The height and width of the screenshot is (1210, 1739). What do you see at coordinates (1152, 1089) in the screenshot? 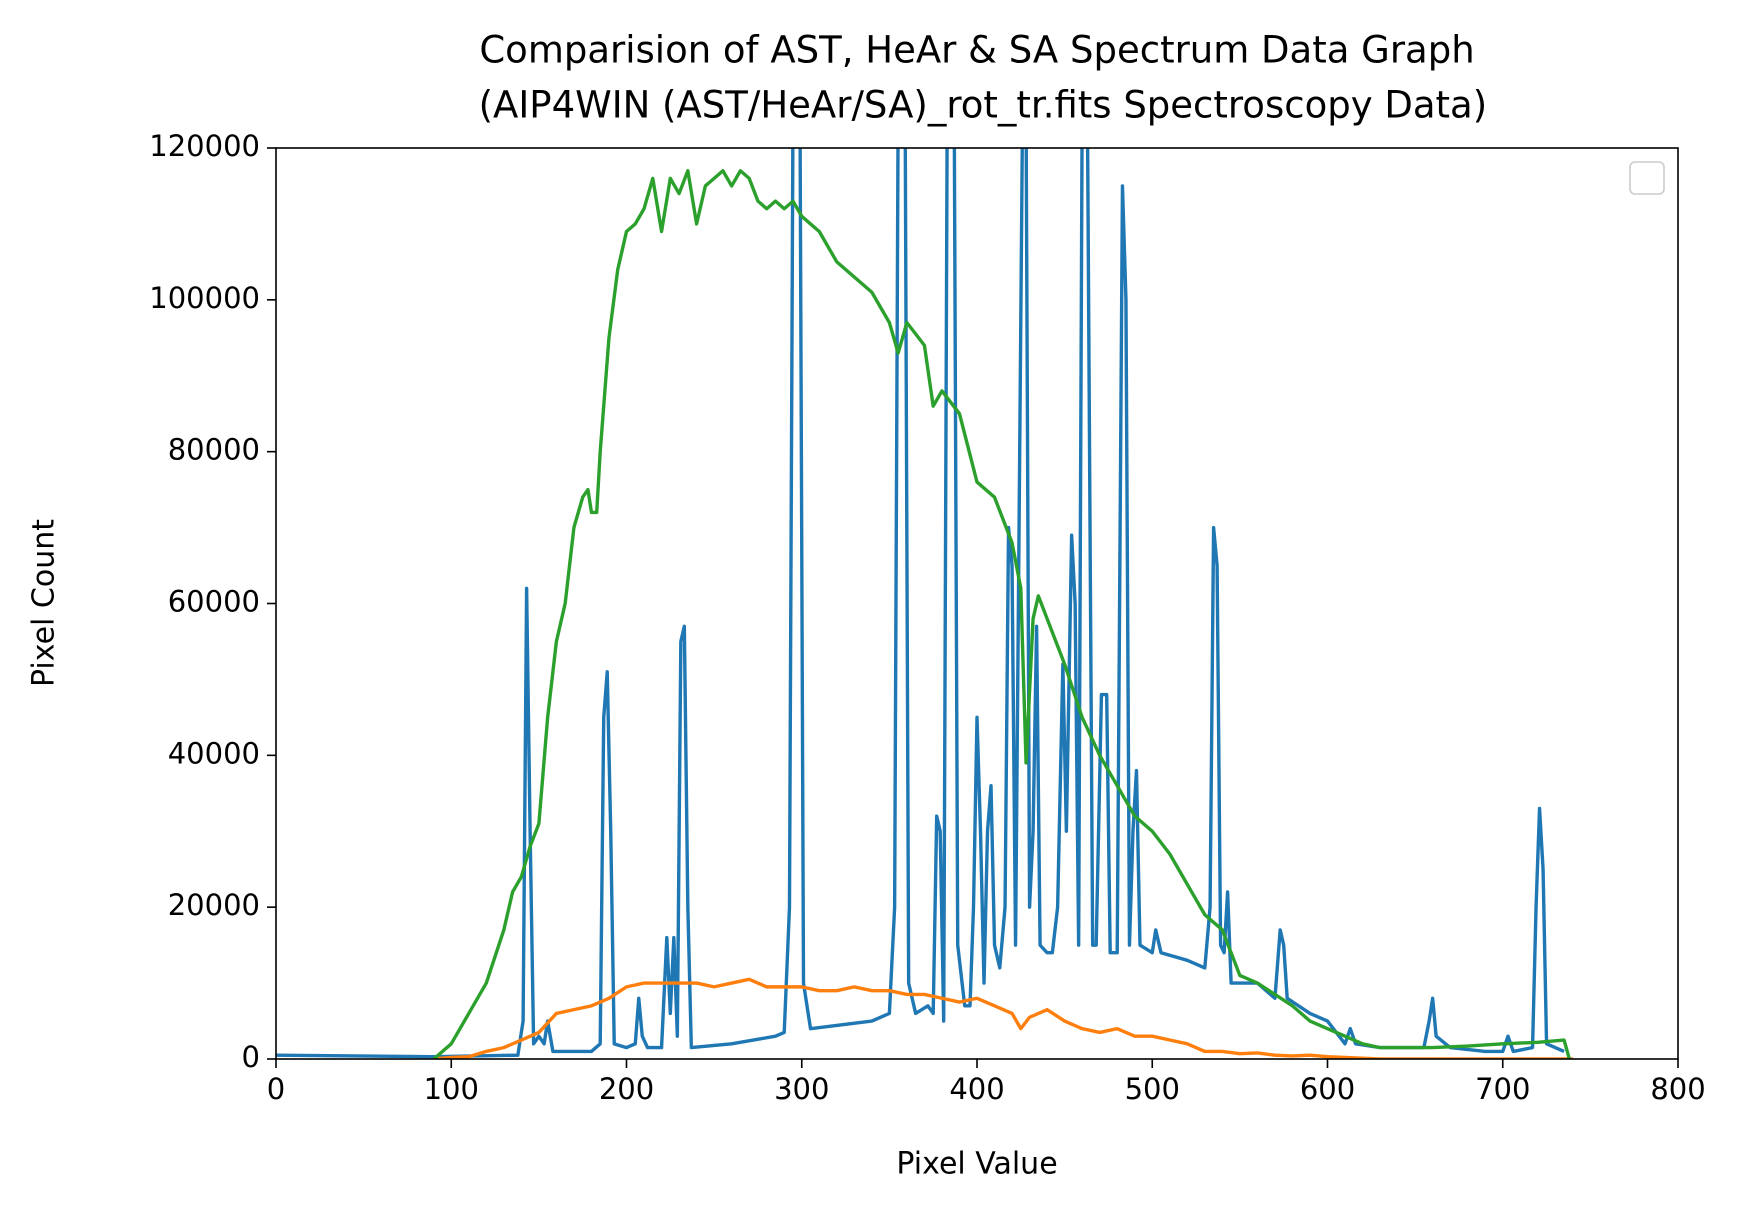
I see `x-tick-label: 500` at bounding box center [1152, 1089].